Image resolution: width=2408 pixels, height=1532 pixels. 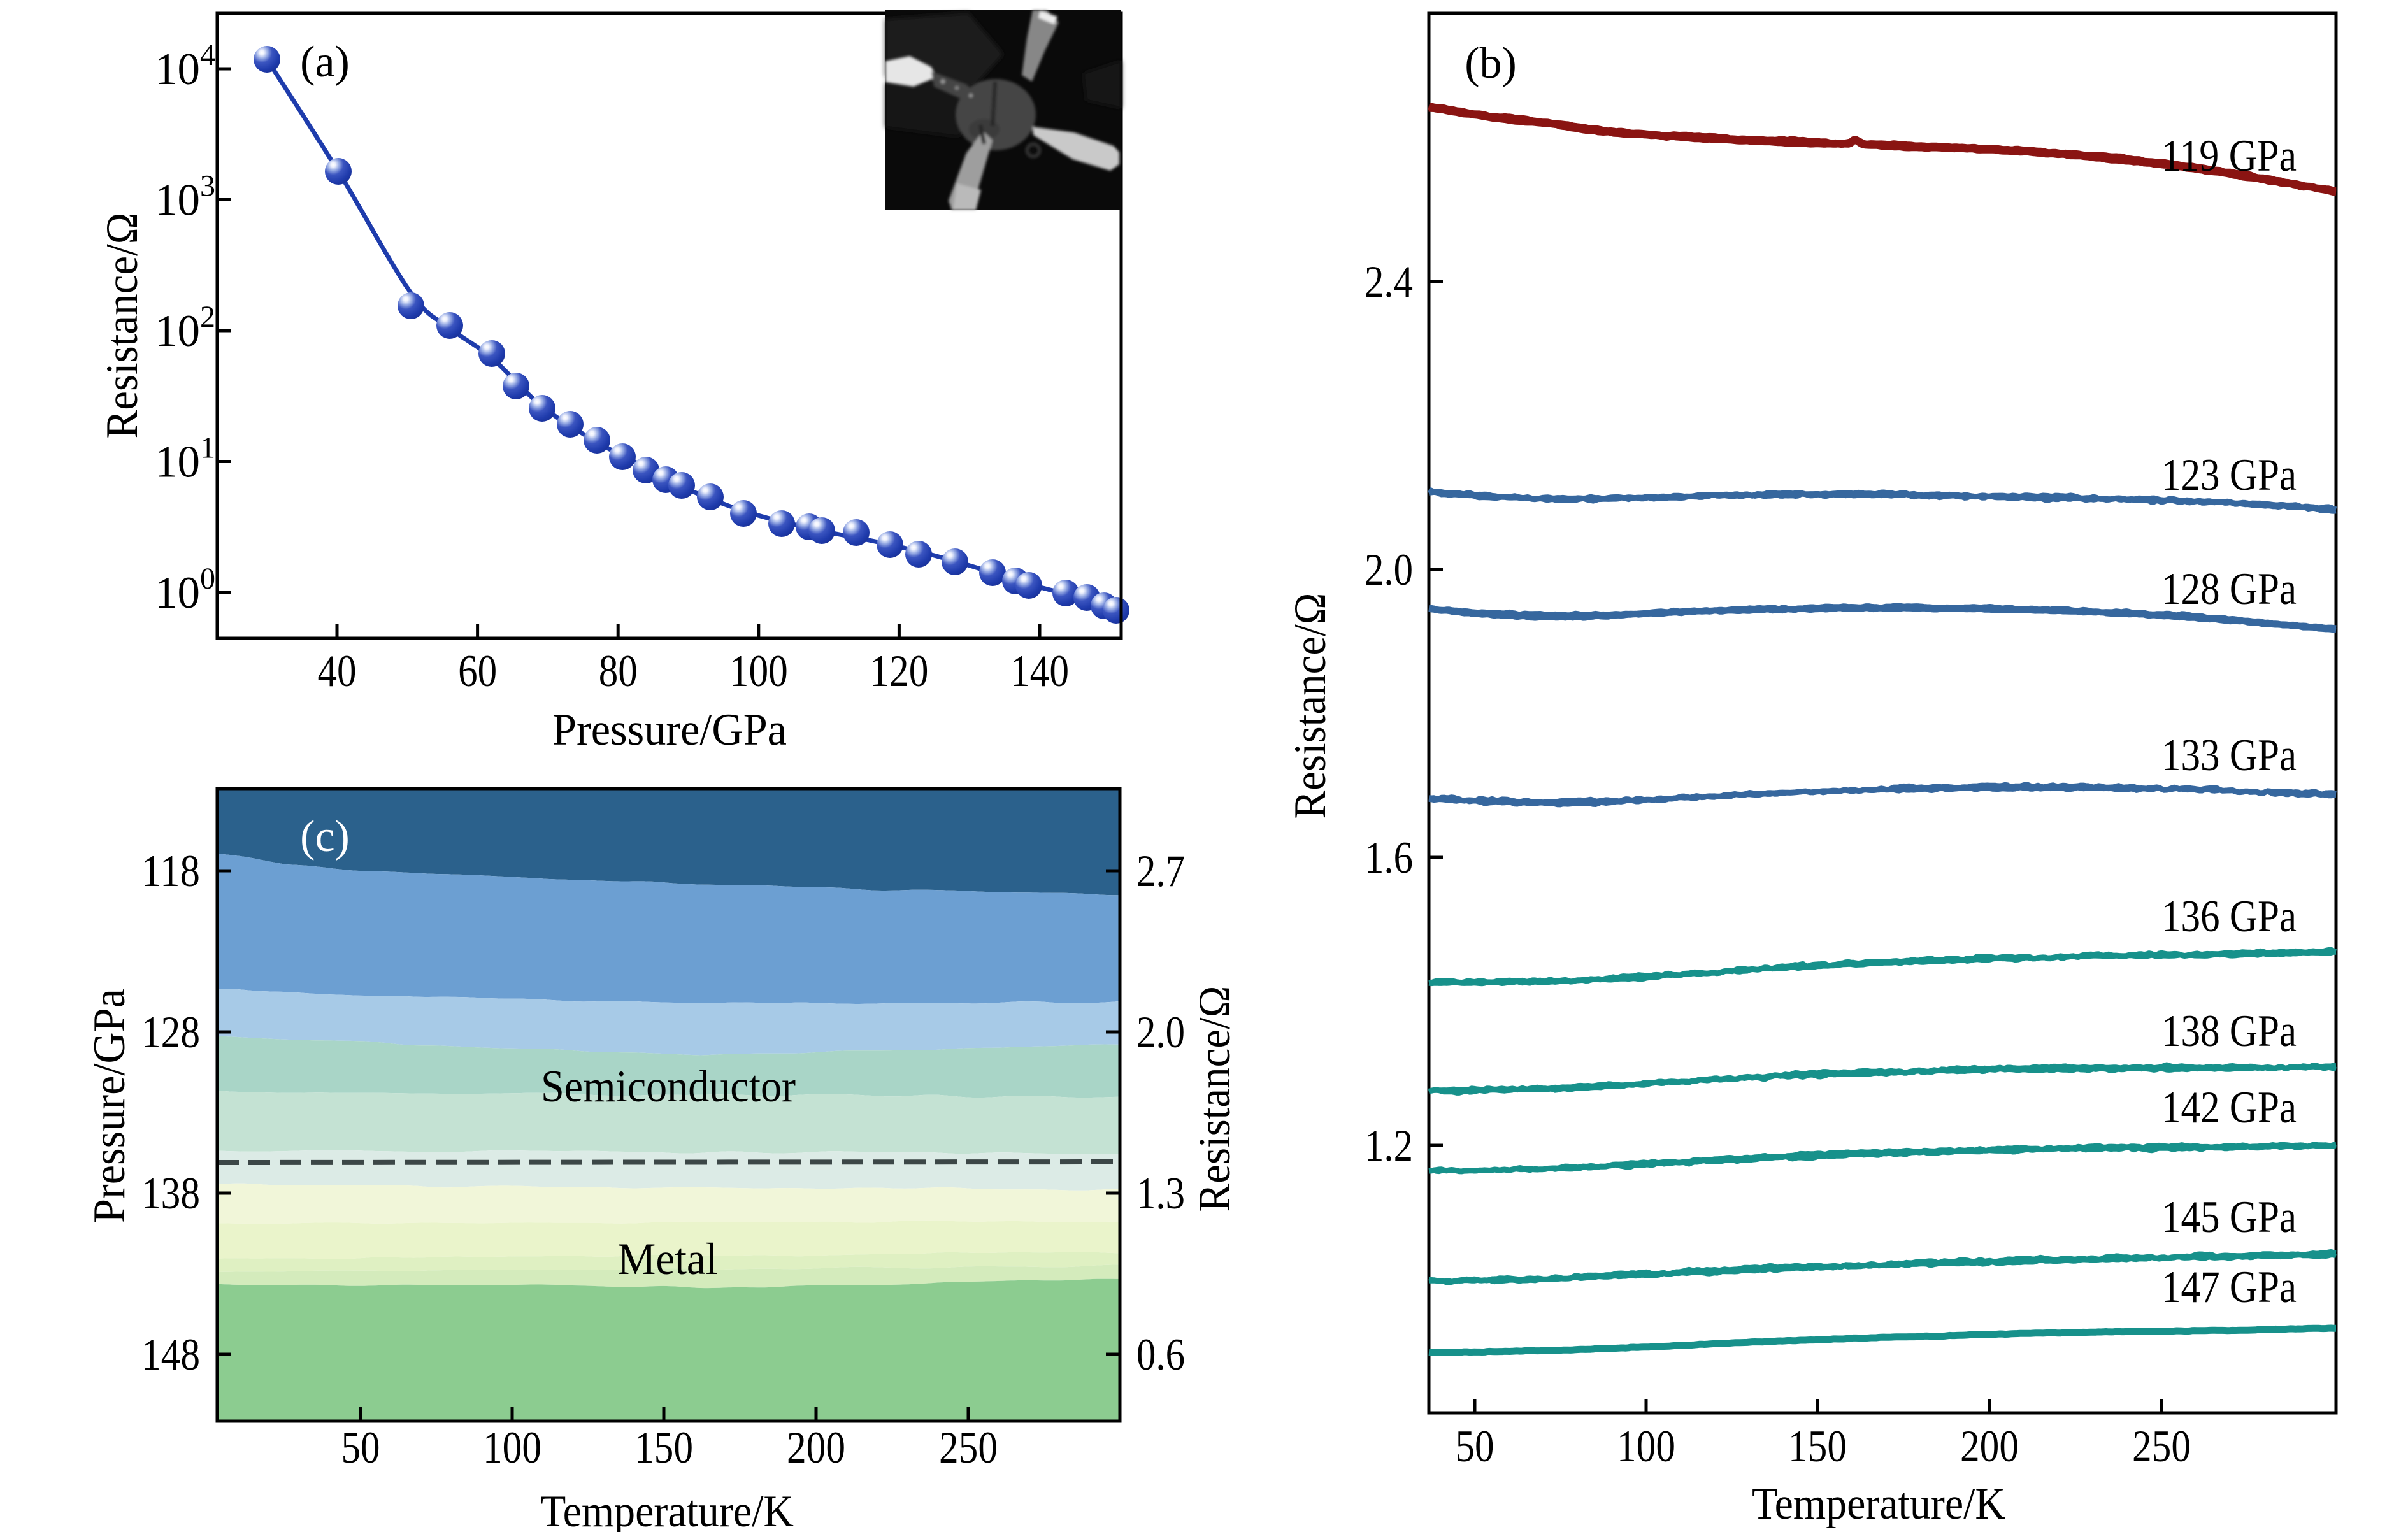 I want to click on svg-text: 40, so click(x=337, y=672).